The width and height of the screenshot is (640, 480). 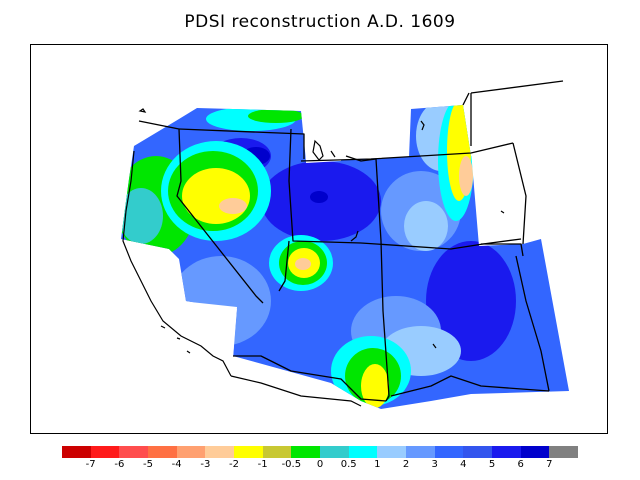 What do you see at coordinates (434, 464) in the screenshot?
I see `legend-tick-label: 3` at bounding box center [434, 464].